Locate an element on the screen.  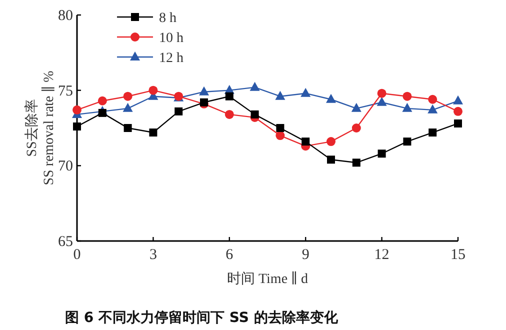
y-axis-title: SS去除率 SS removal rate ∥ % is located at coordinates (40, 128).